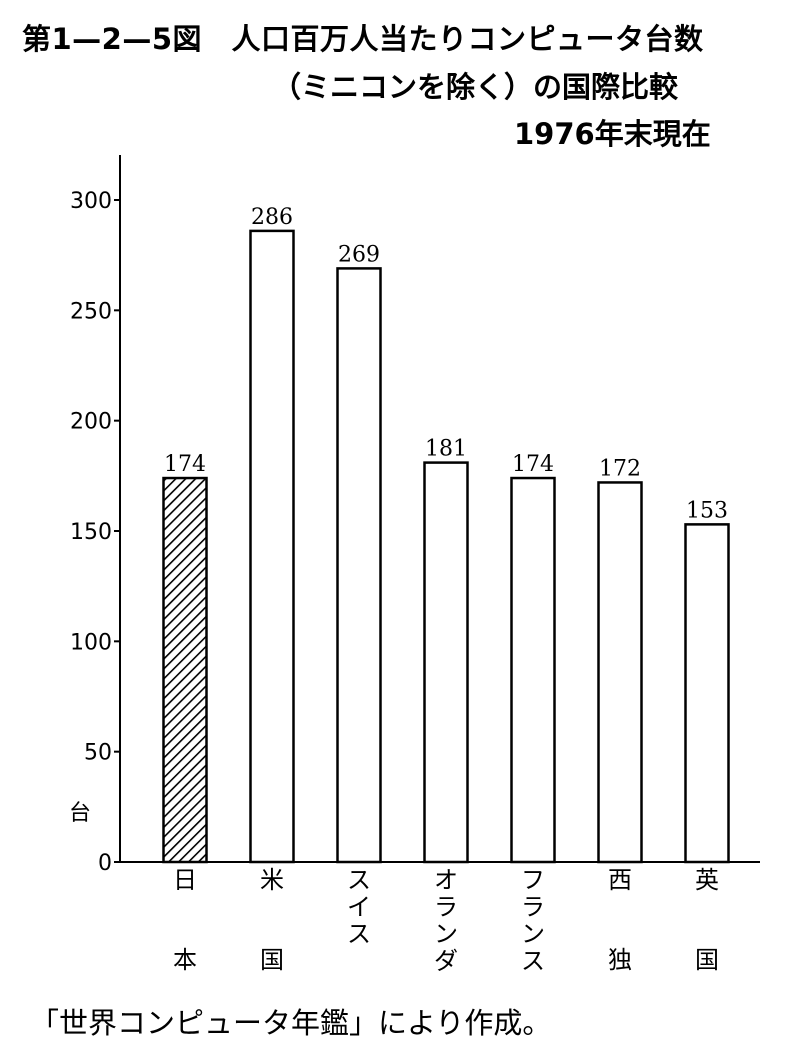  Describe the element at coordinates (446, 961) in the screenshot. I see `category-char: ダ` at that location.